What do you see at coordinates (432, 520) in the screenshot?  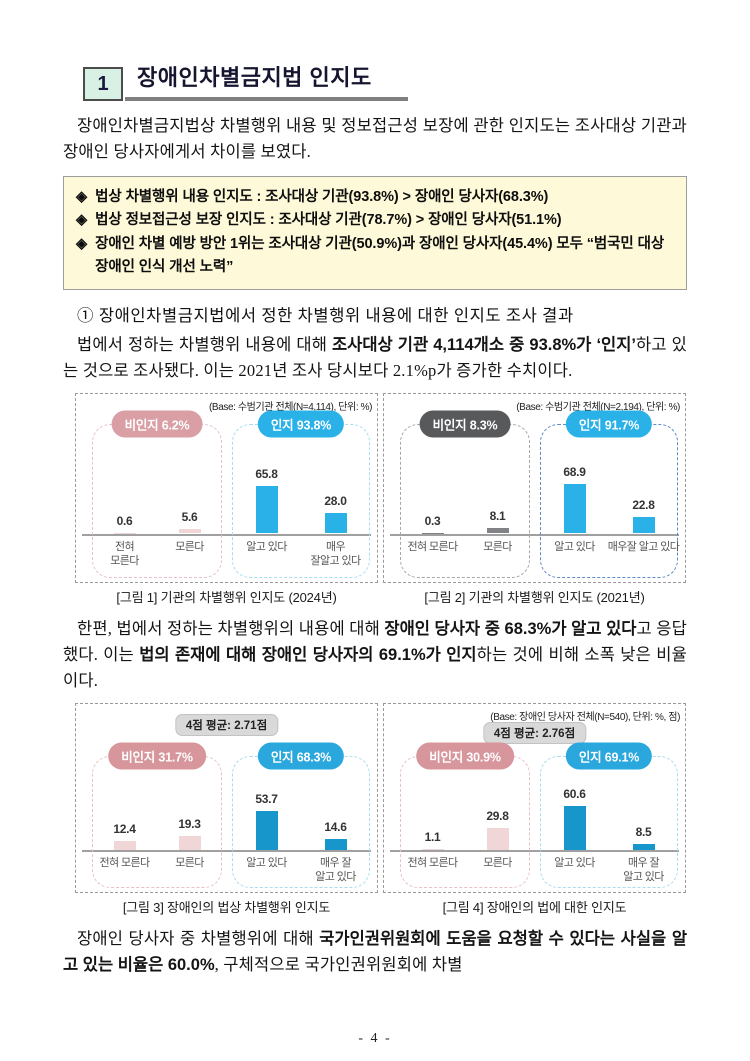 I see `bar-value-label: 0.3` at bounding box center [432, 520].